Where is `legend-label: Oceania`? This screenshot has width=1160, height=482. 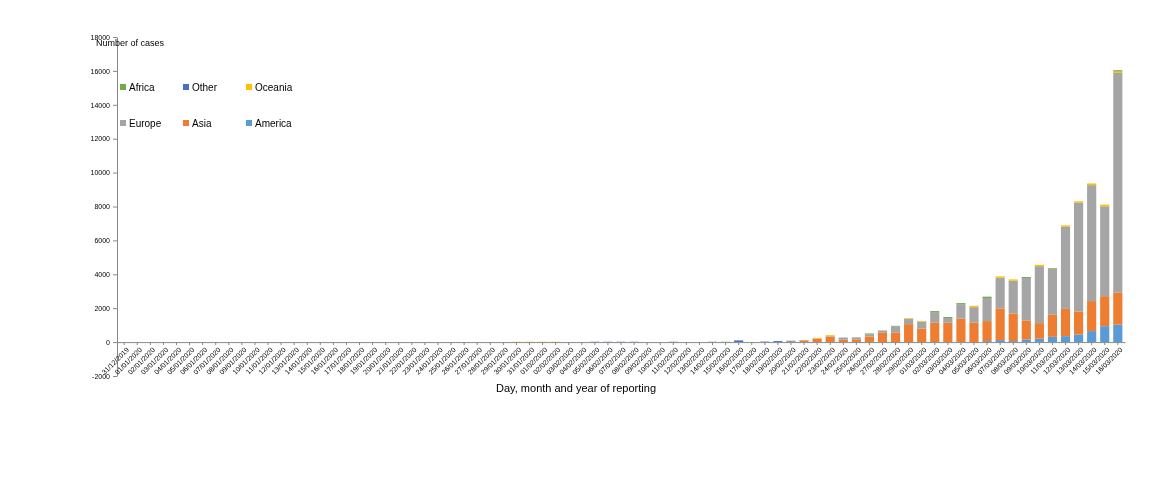 legend-label: Oceania is located at coordinates (274, 87).